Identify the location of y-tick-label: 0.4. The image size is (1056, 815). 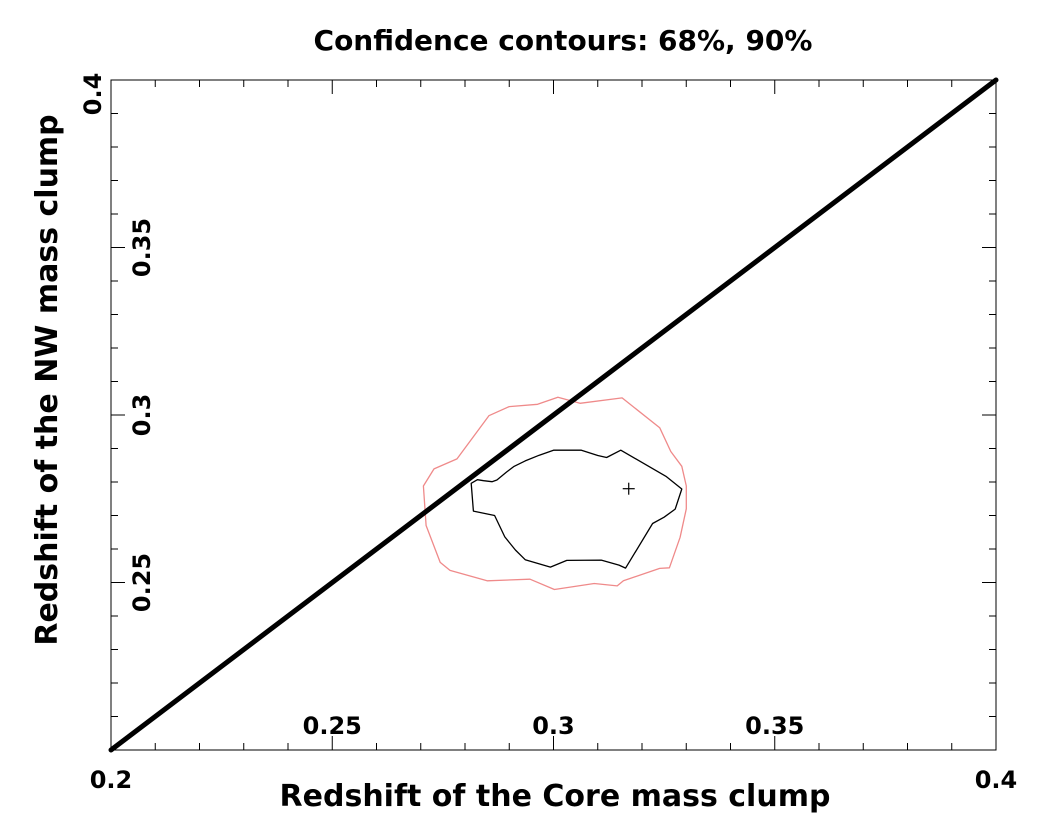
(93, 94).